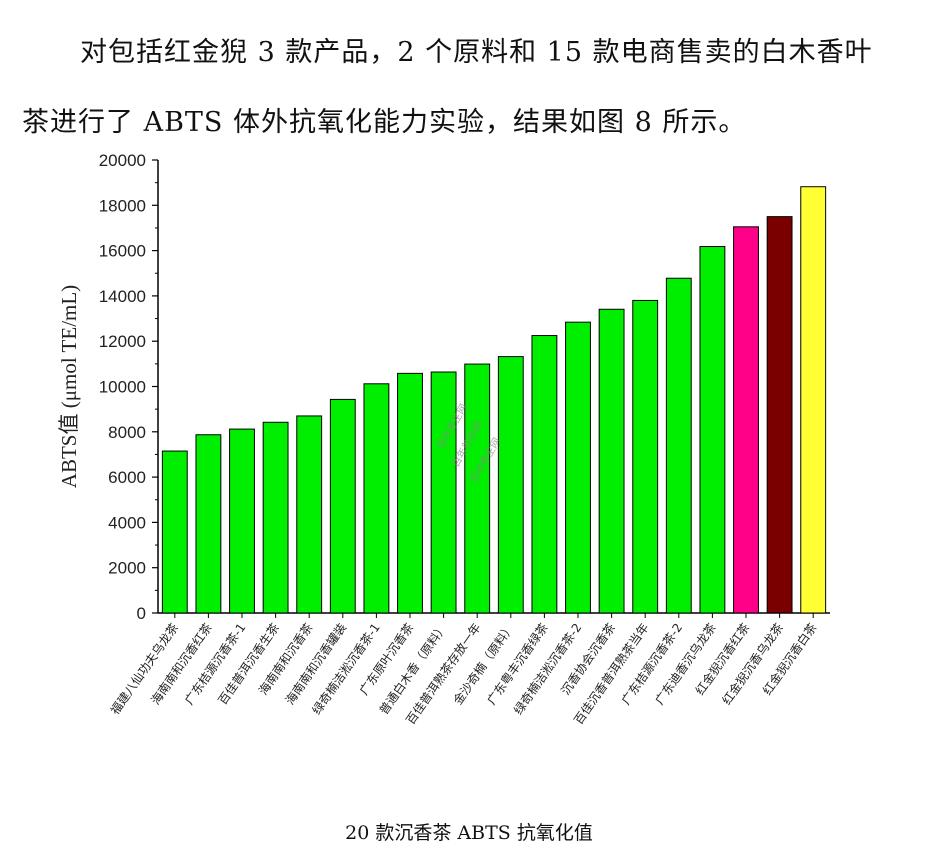 The image size is (938, 857). Describe the element at coordinates (469, 833) in the screenshot. I see `figure-caption: 20 款沉香茶 ABTS 抗氧化值` at that location.